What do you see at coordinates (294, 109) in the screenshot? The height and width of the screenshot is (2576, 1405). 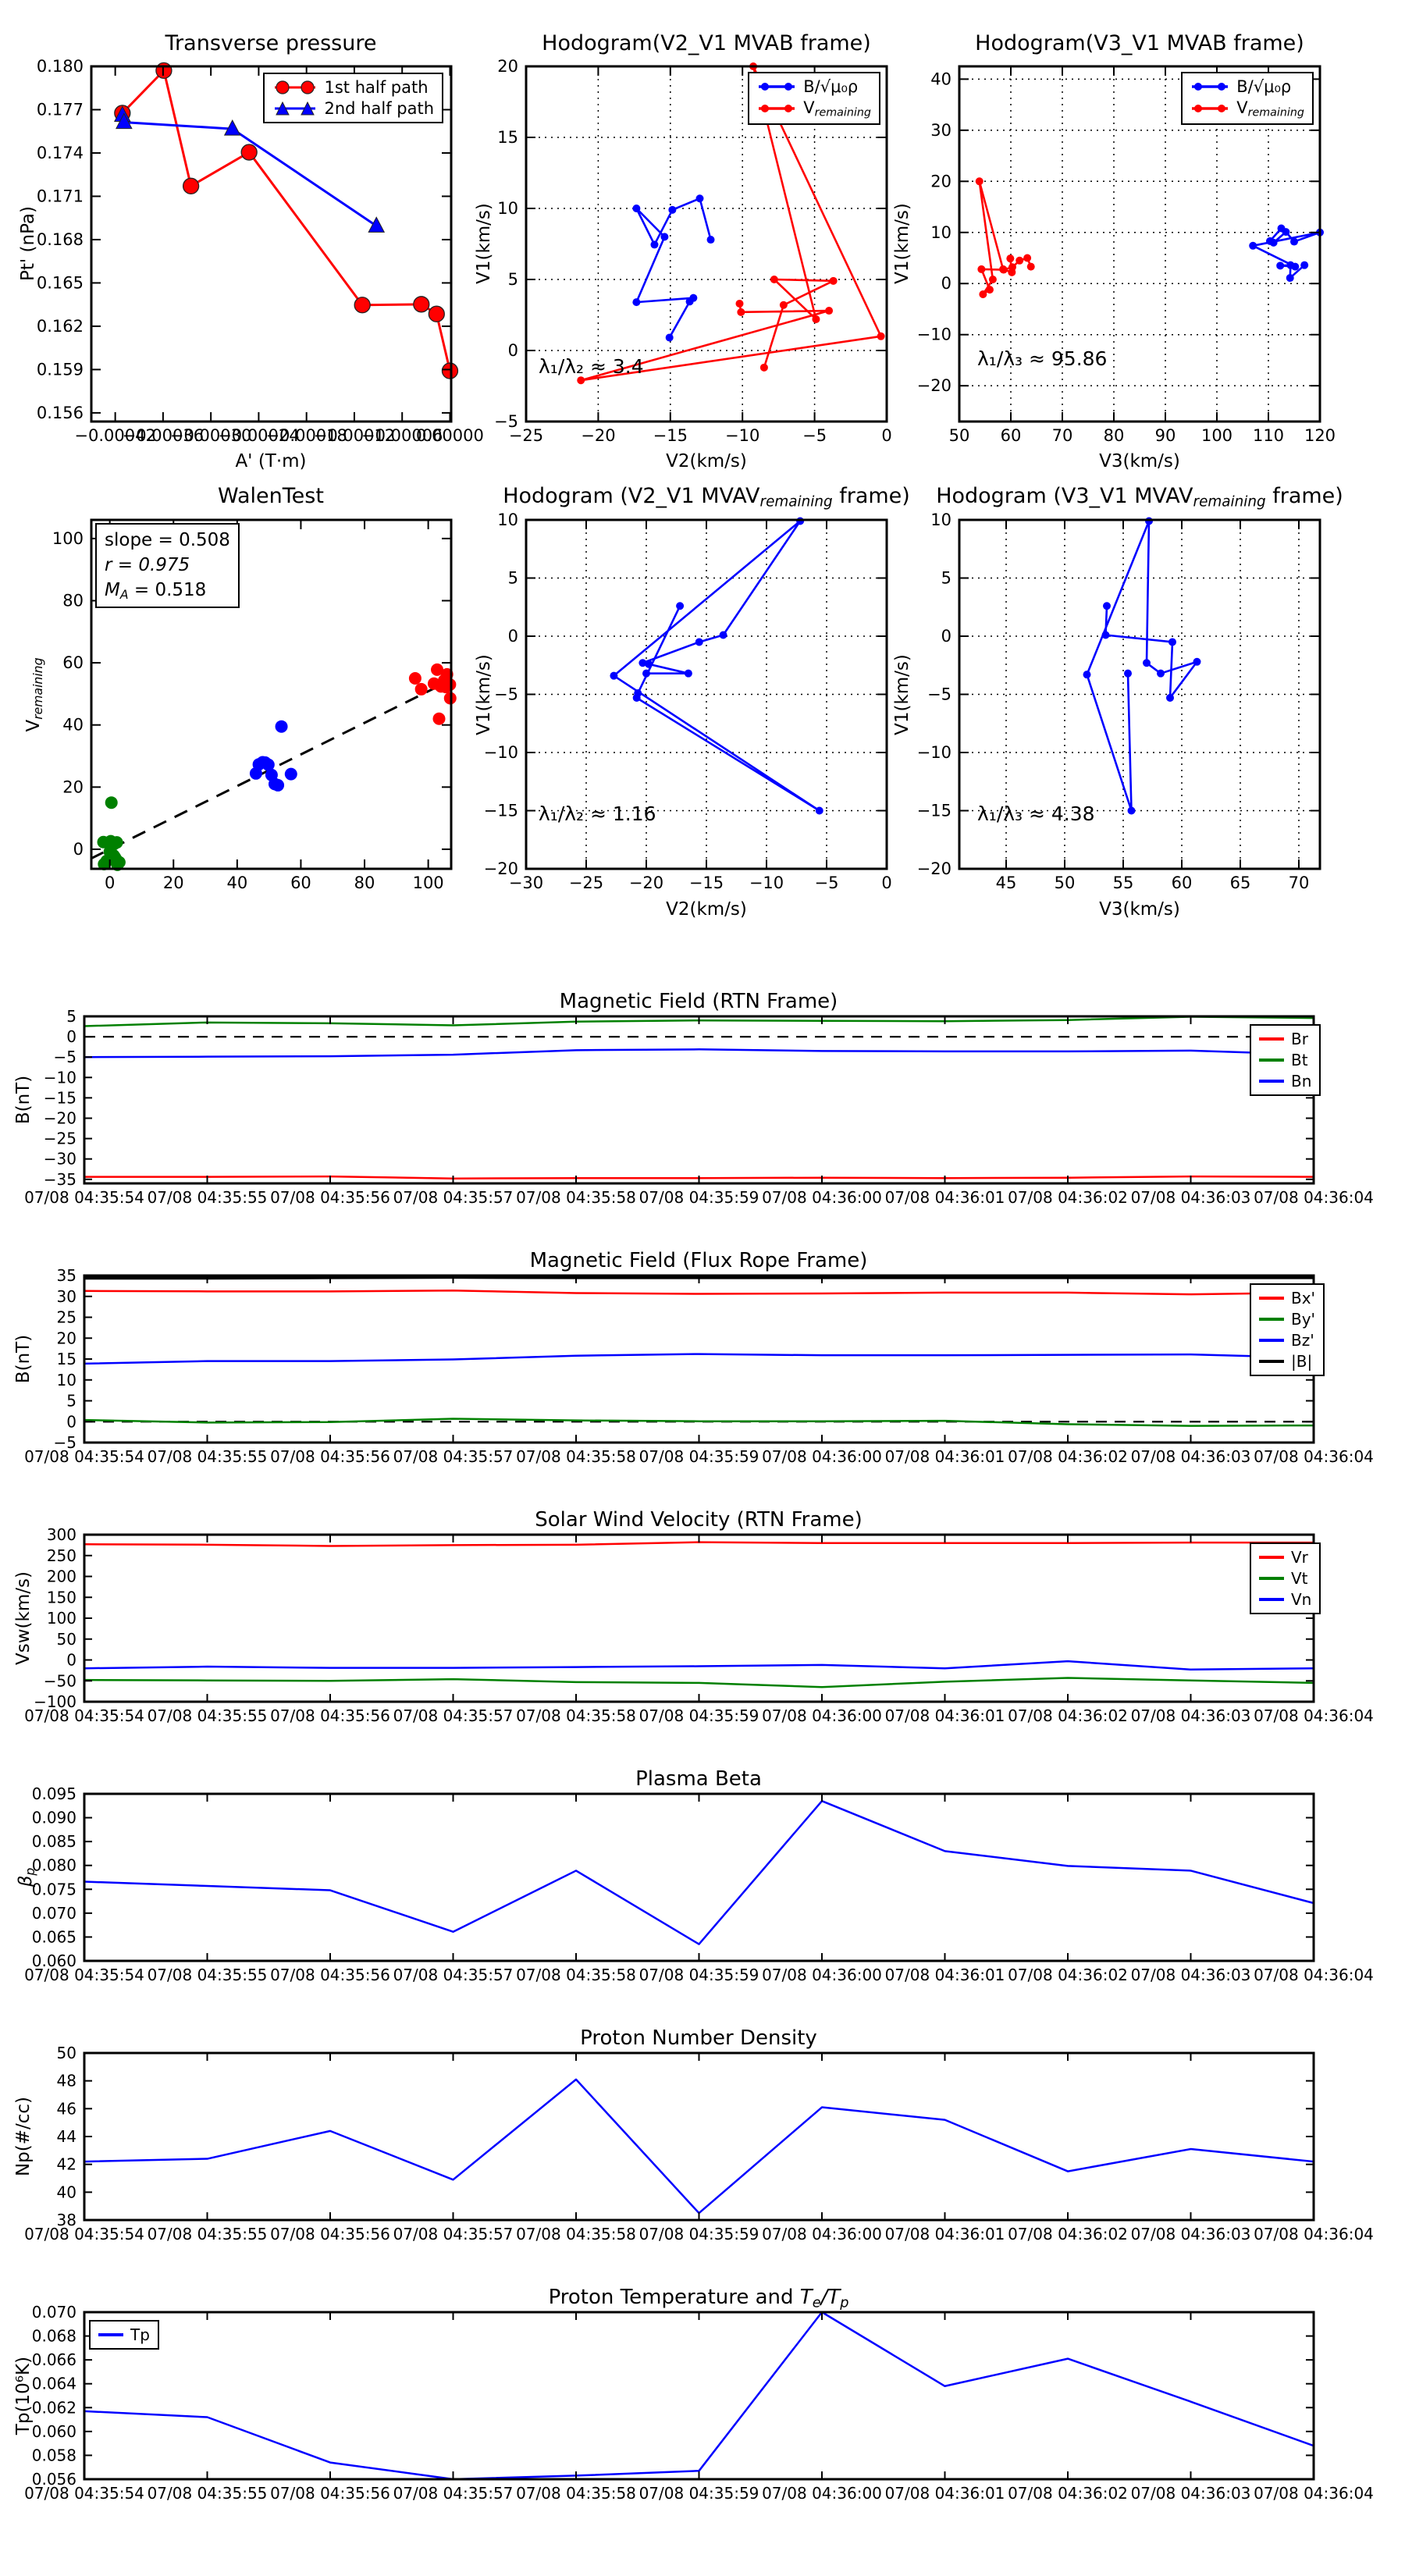 I see `blue-triangle-line-icon` at bounding box center [294, 109].